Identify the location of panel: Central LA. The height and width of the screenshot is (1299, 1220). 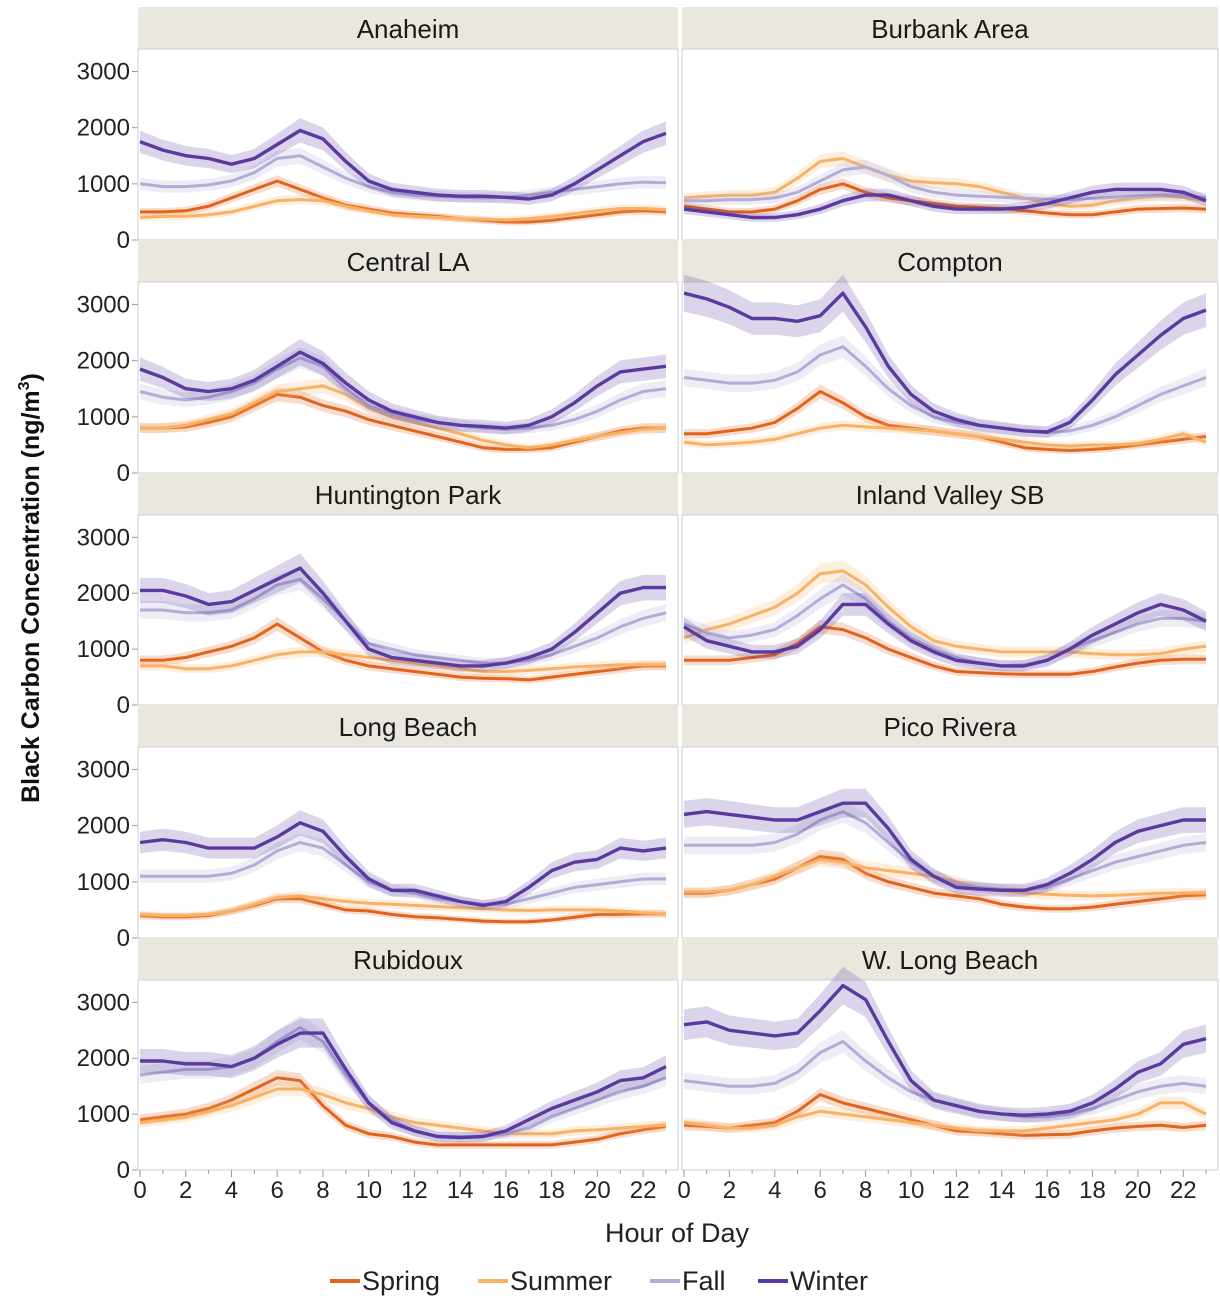
(408, 357).